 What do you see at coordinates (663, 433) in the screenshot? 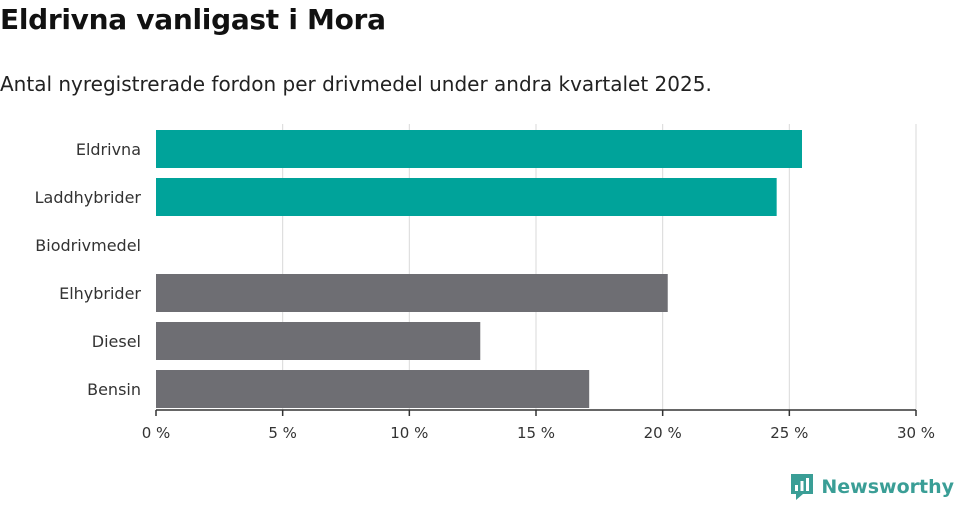
I see `x-tick-label: 20 %` at bounding box center [663, 433].